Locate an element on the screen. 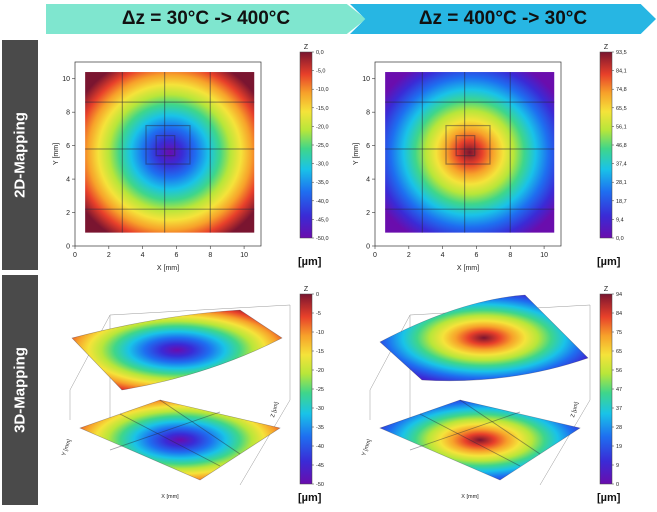 This screenshot has height=512, width=657. colorbar-tick-label: 19 is located at coordinates (619, 447).